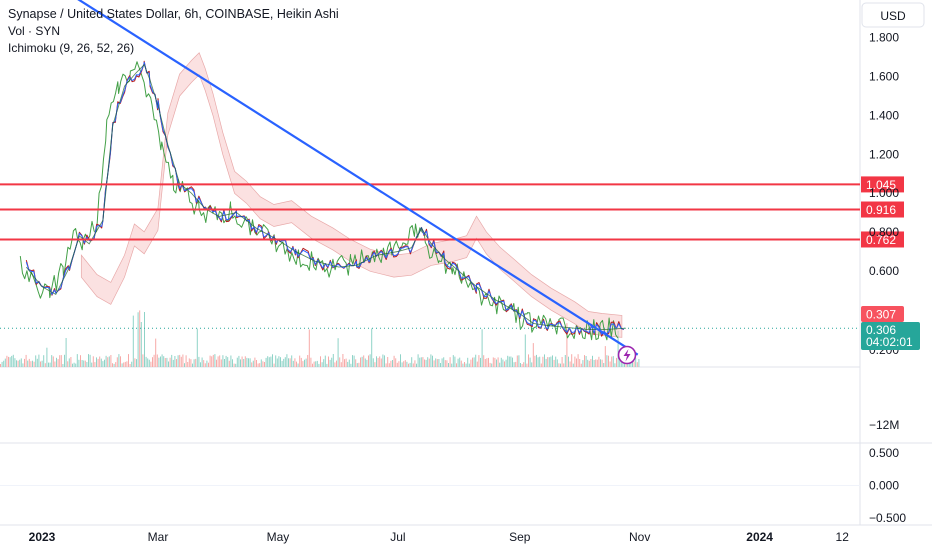 Image resolution: width=932 pixels, height=550 pixels. Describe the element at coordinates (71, 48) in the screenshot. I see `ichimoku-indicator-label: Ichimoku (9, 26, 52, 26)` at that location.